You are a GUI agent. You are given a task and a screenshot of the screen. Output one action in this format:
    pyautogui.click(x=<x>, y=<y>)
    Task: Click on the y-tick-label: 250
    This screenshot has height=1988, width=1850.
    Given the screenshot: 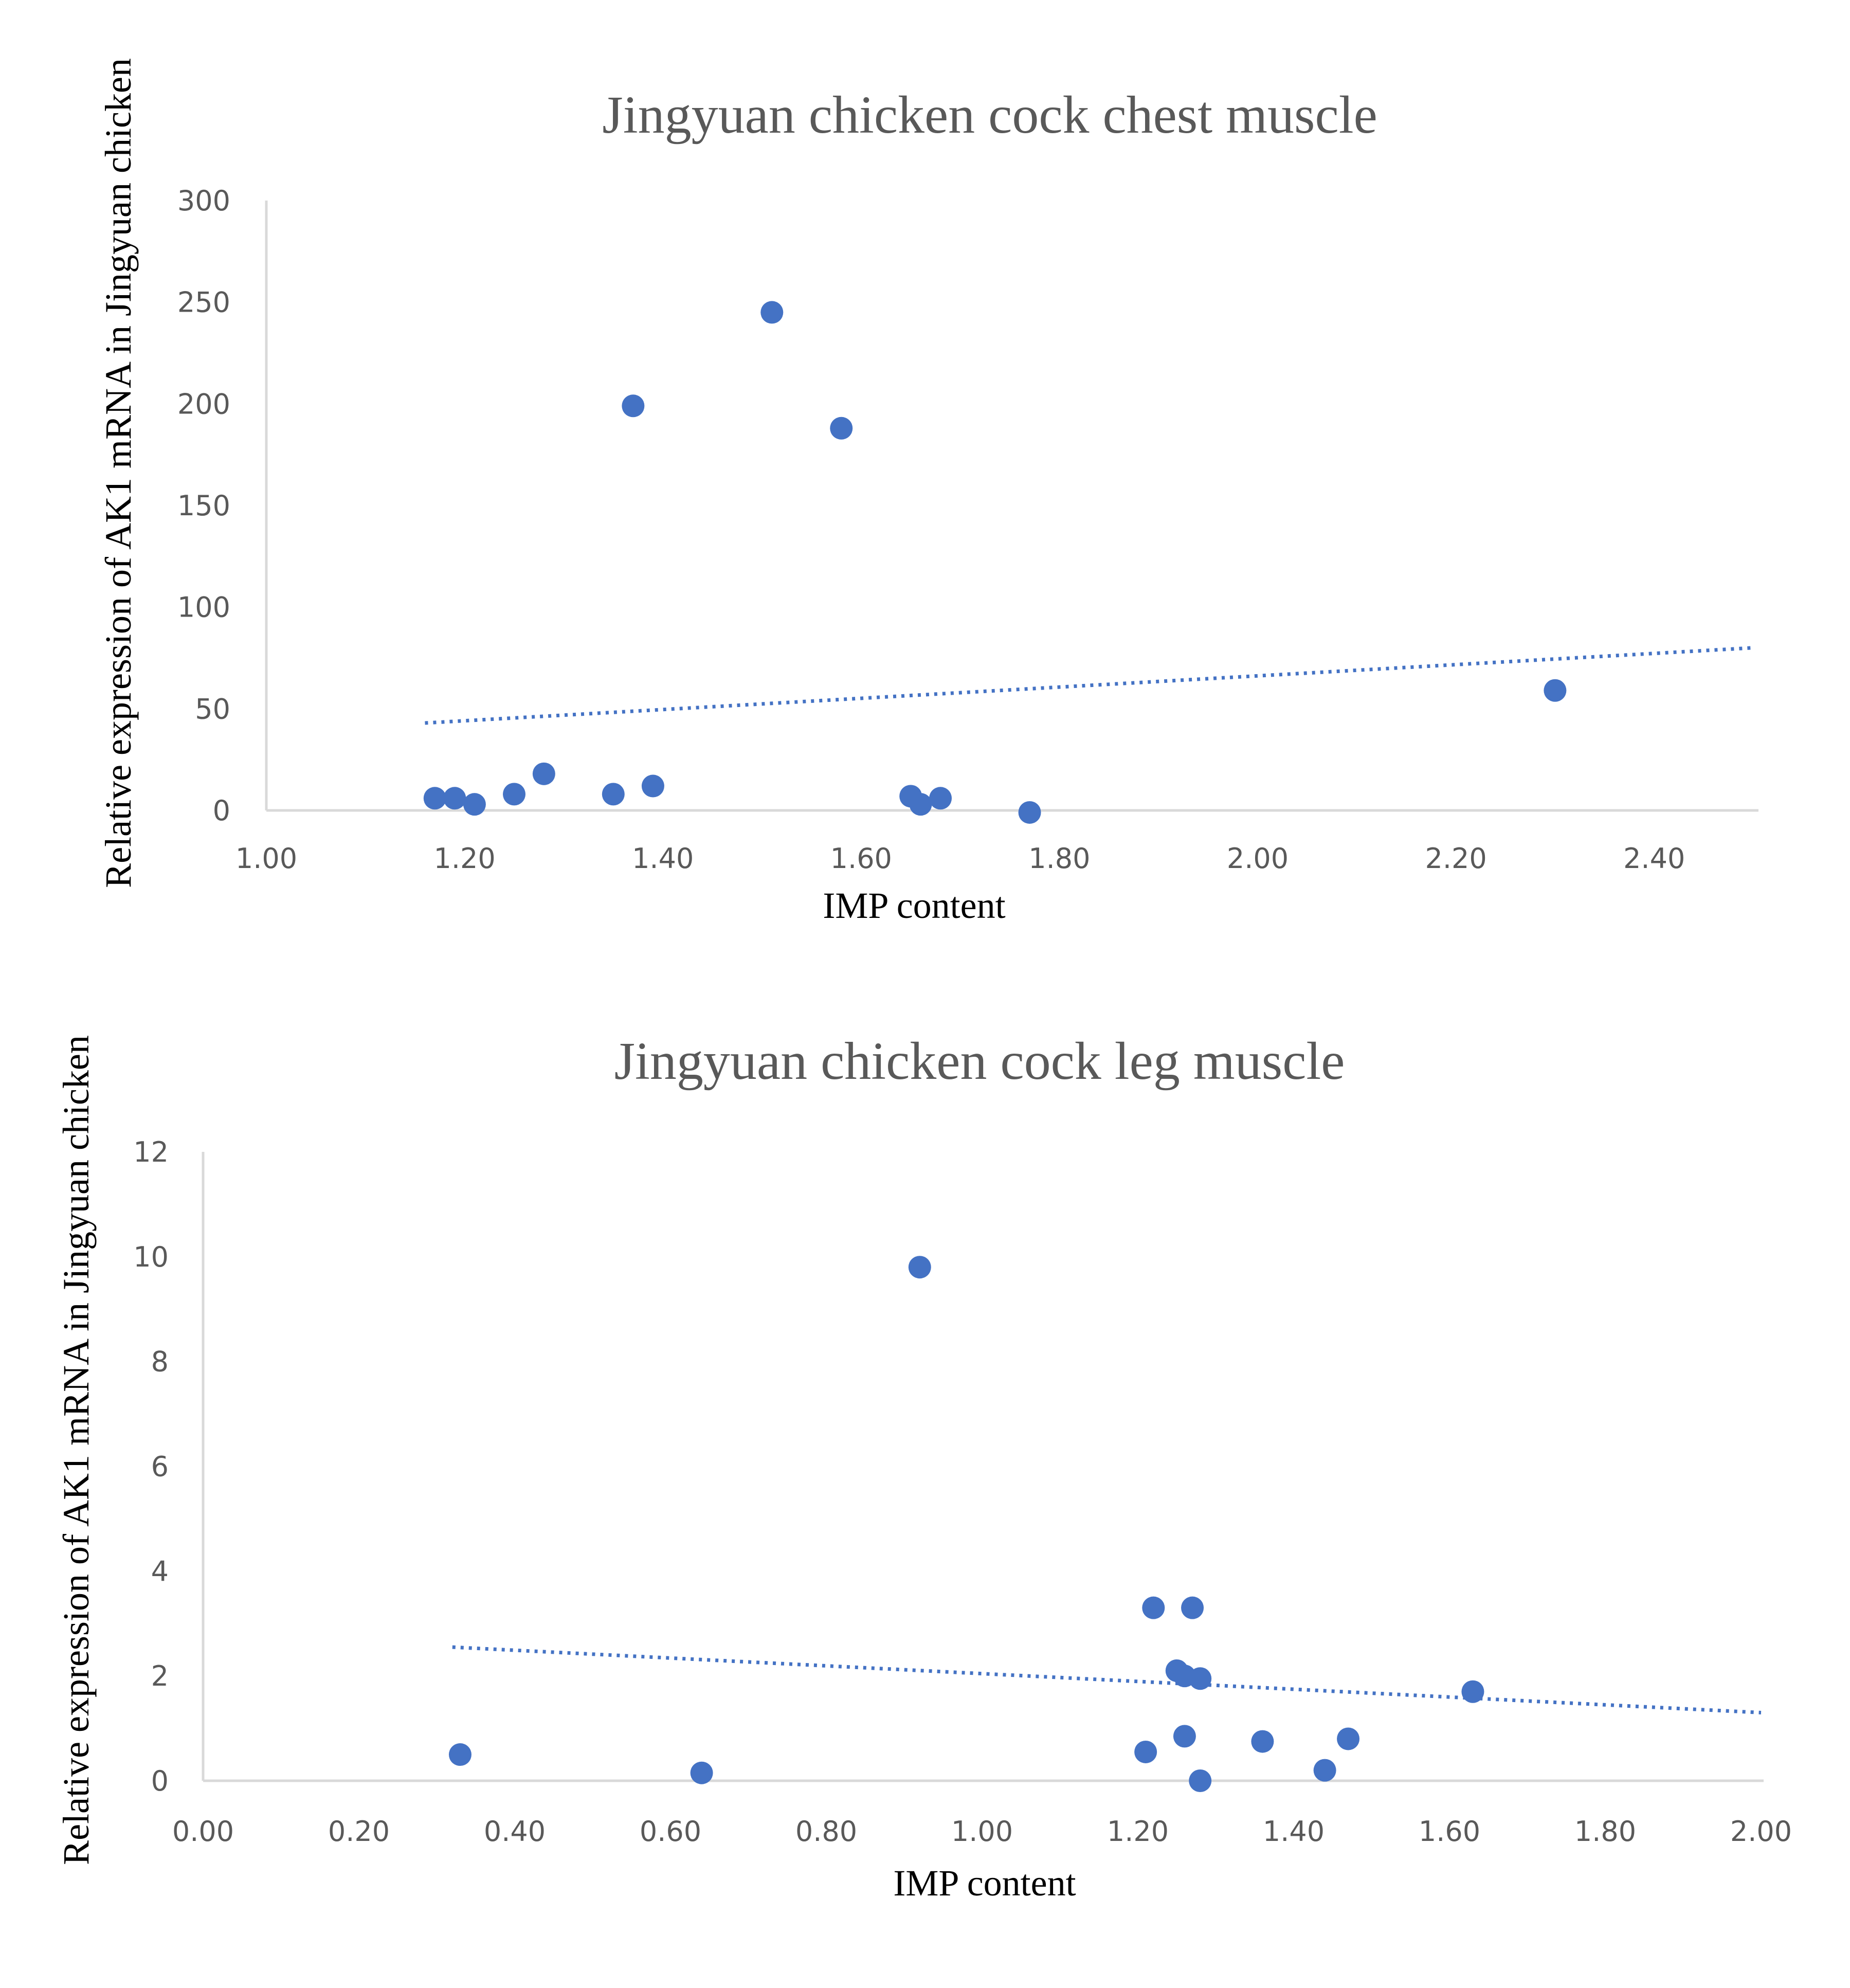 What is the action you would take?
    pyautogui.click(x=203, y=302)
    